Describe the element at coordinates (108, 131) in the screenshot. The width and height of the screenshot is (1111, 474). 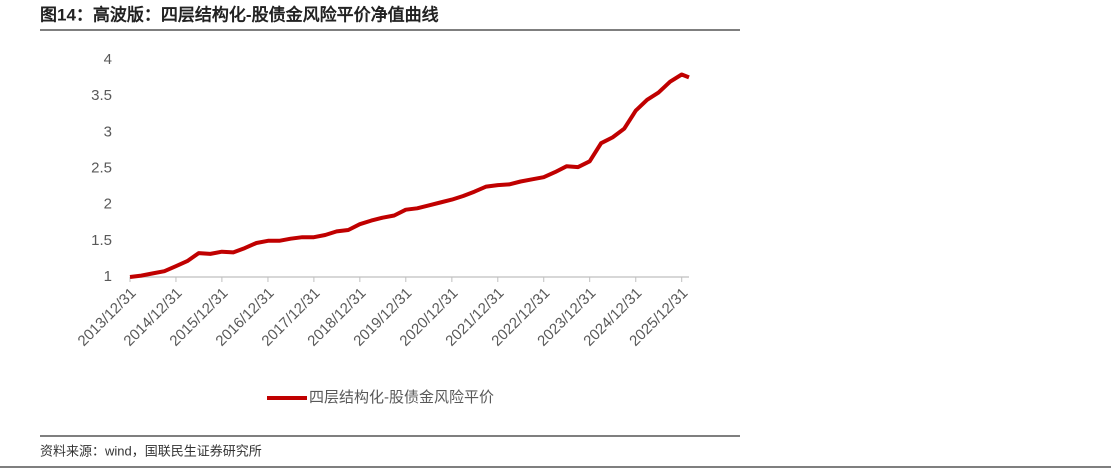
I see `y-tick-label: 3` at that location.